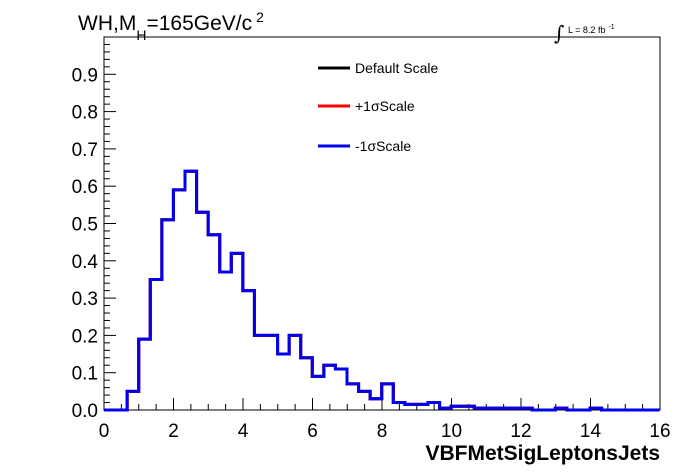 Image resolution: width=696 pixels, height=472 pixels. What do you see at coordinates (542, 453) in the screenshot?
I see `x-axis-label: VBFMetSigLeptonsJets` at bounding box center [542, 453].